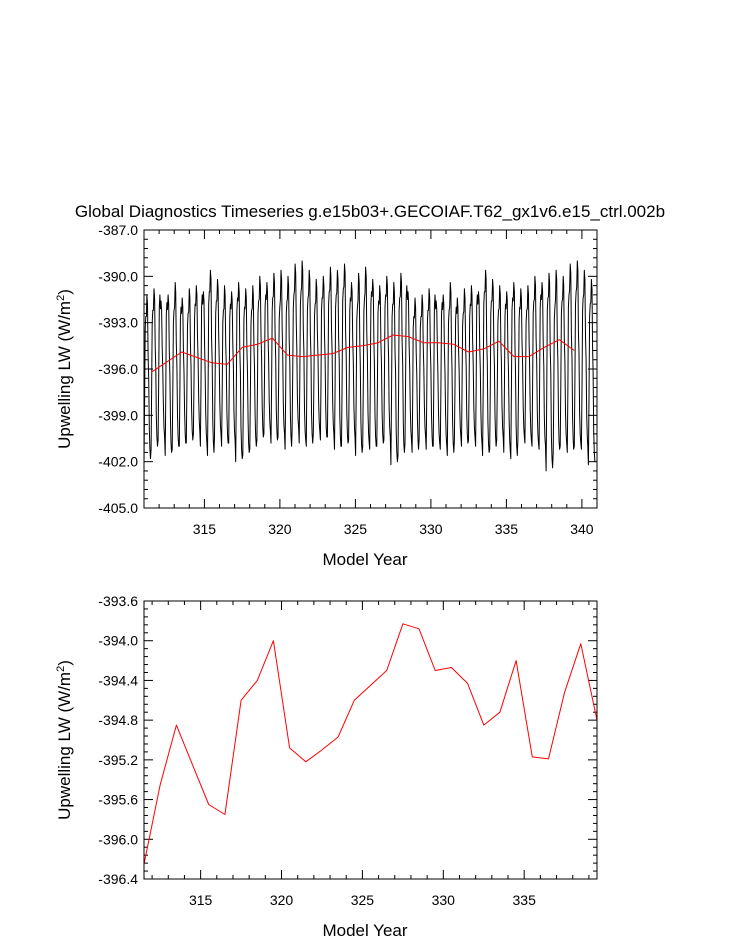  I want to click on top-x-tick-label: 340, so click(582, 529).